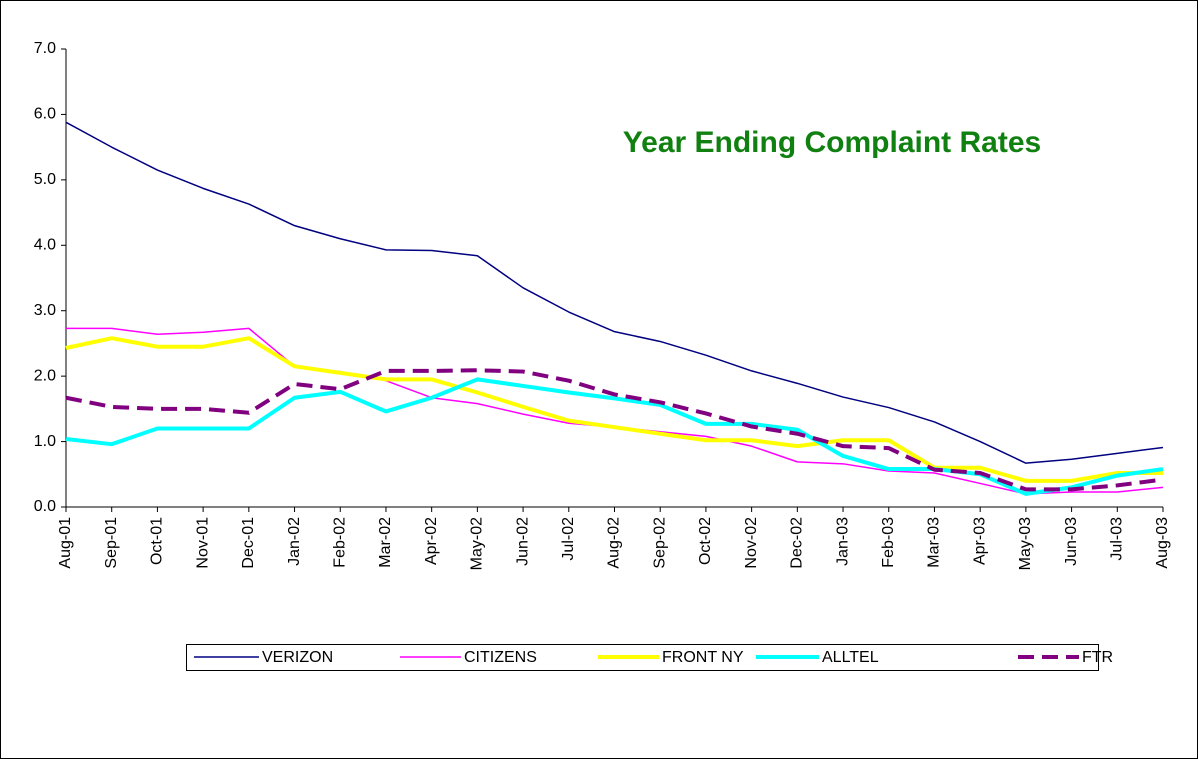 This screenshot has width=1198, height=759. I want to click on x-tick-label: Sep-01, so click(111, 543).